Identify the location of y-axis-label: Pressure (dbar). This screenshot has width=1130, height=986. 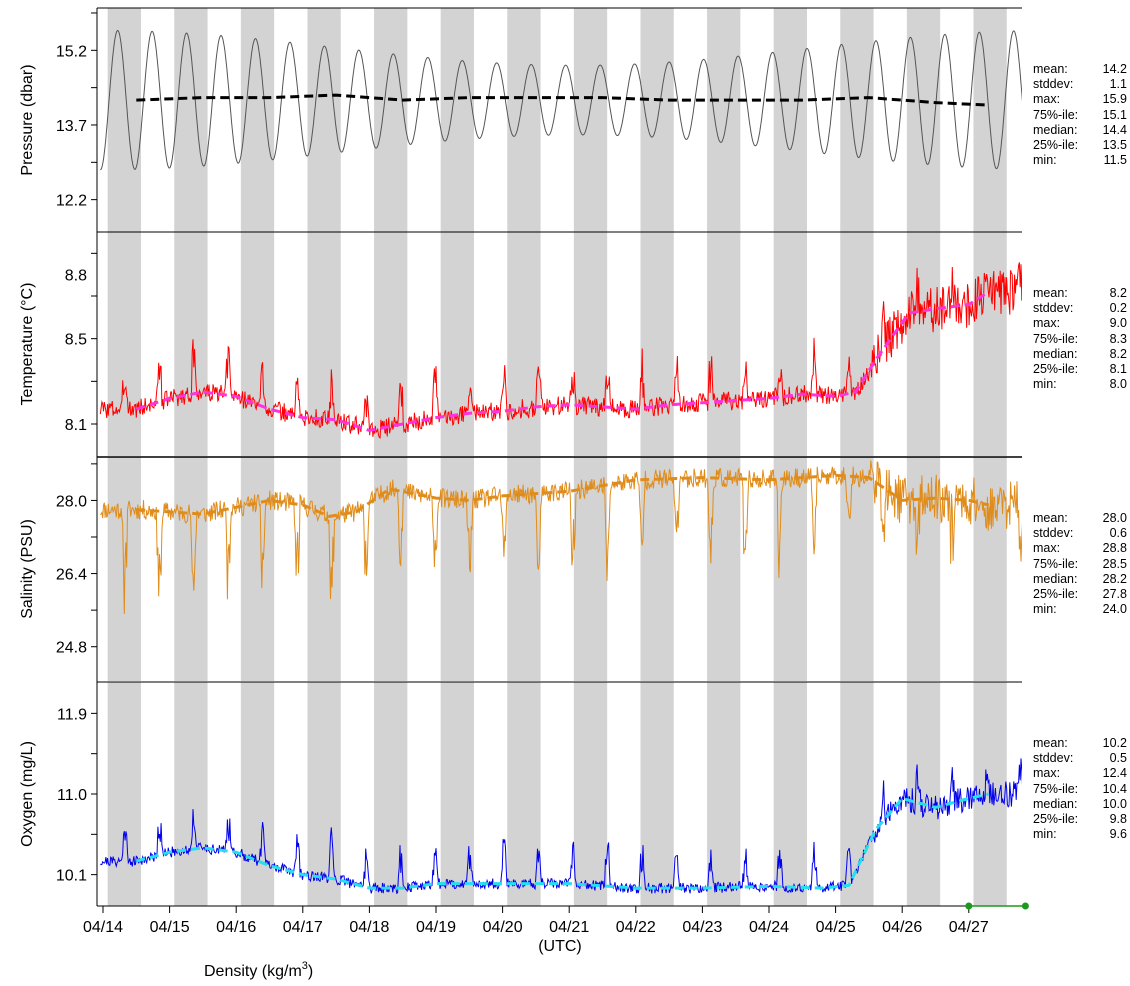
(27, 119).